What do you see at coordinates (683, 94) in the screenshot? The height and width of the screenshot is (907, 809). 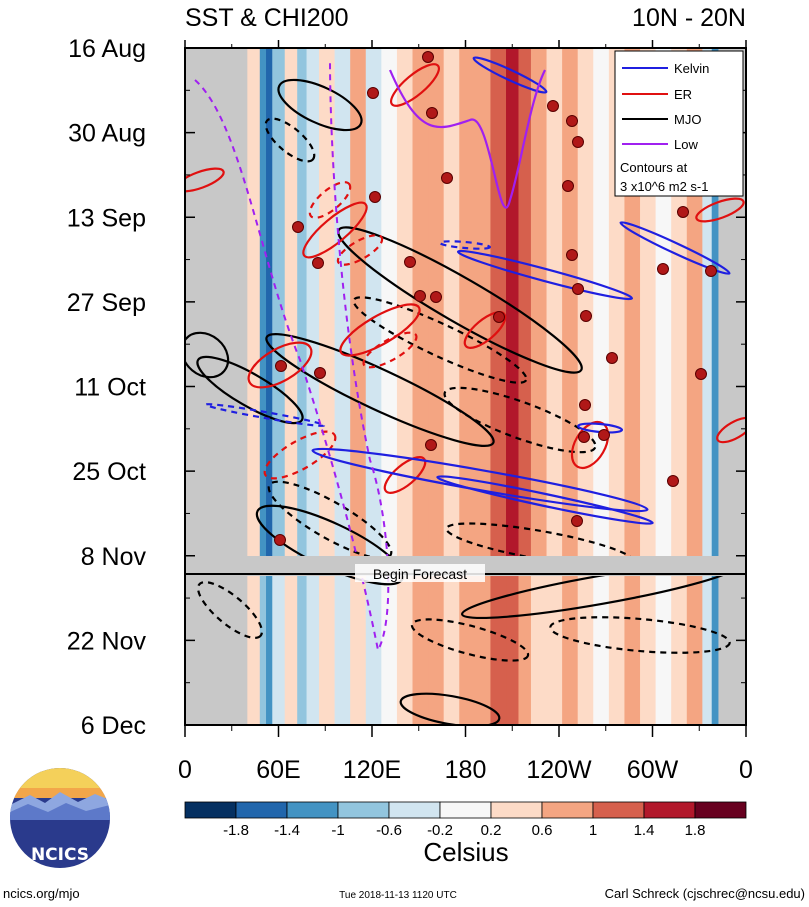 I see `legend-er-label: ER` at bounding box center [683, 94].